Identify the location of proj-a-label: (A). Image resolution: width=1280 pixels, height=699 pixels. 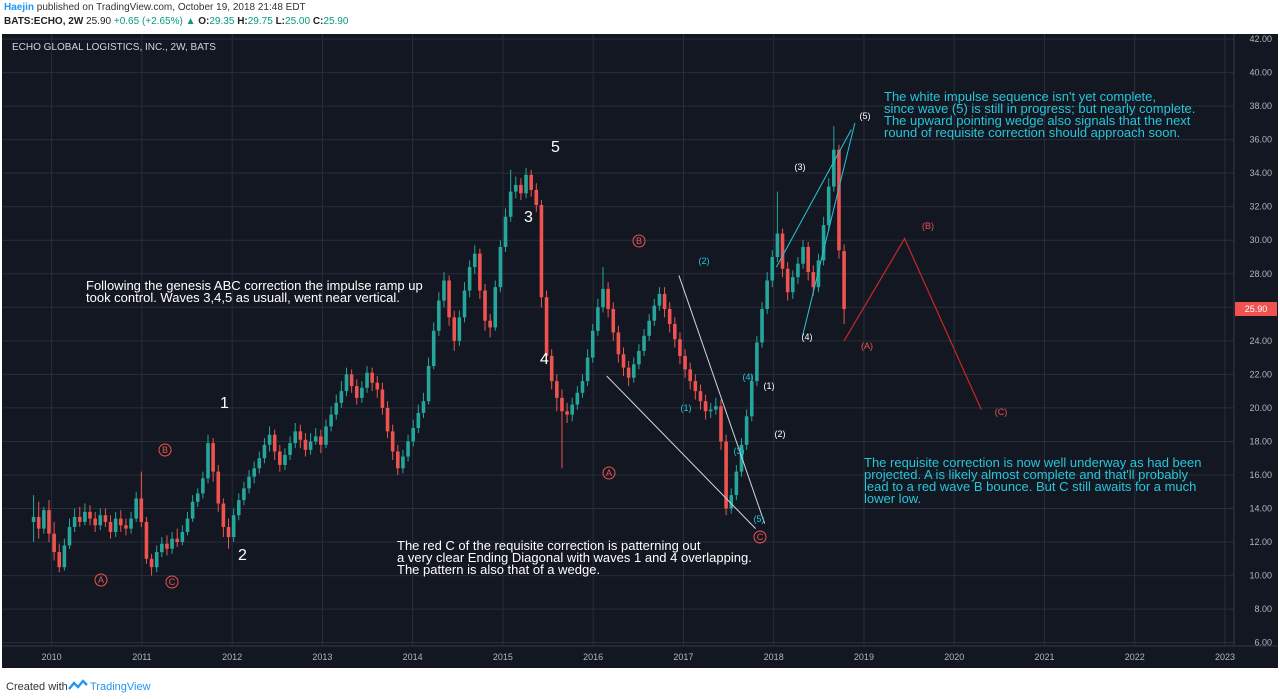
(867, 346).